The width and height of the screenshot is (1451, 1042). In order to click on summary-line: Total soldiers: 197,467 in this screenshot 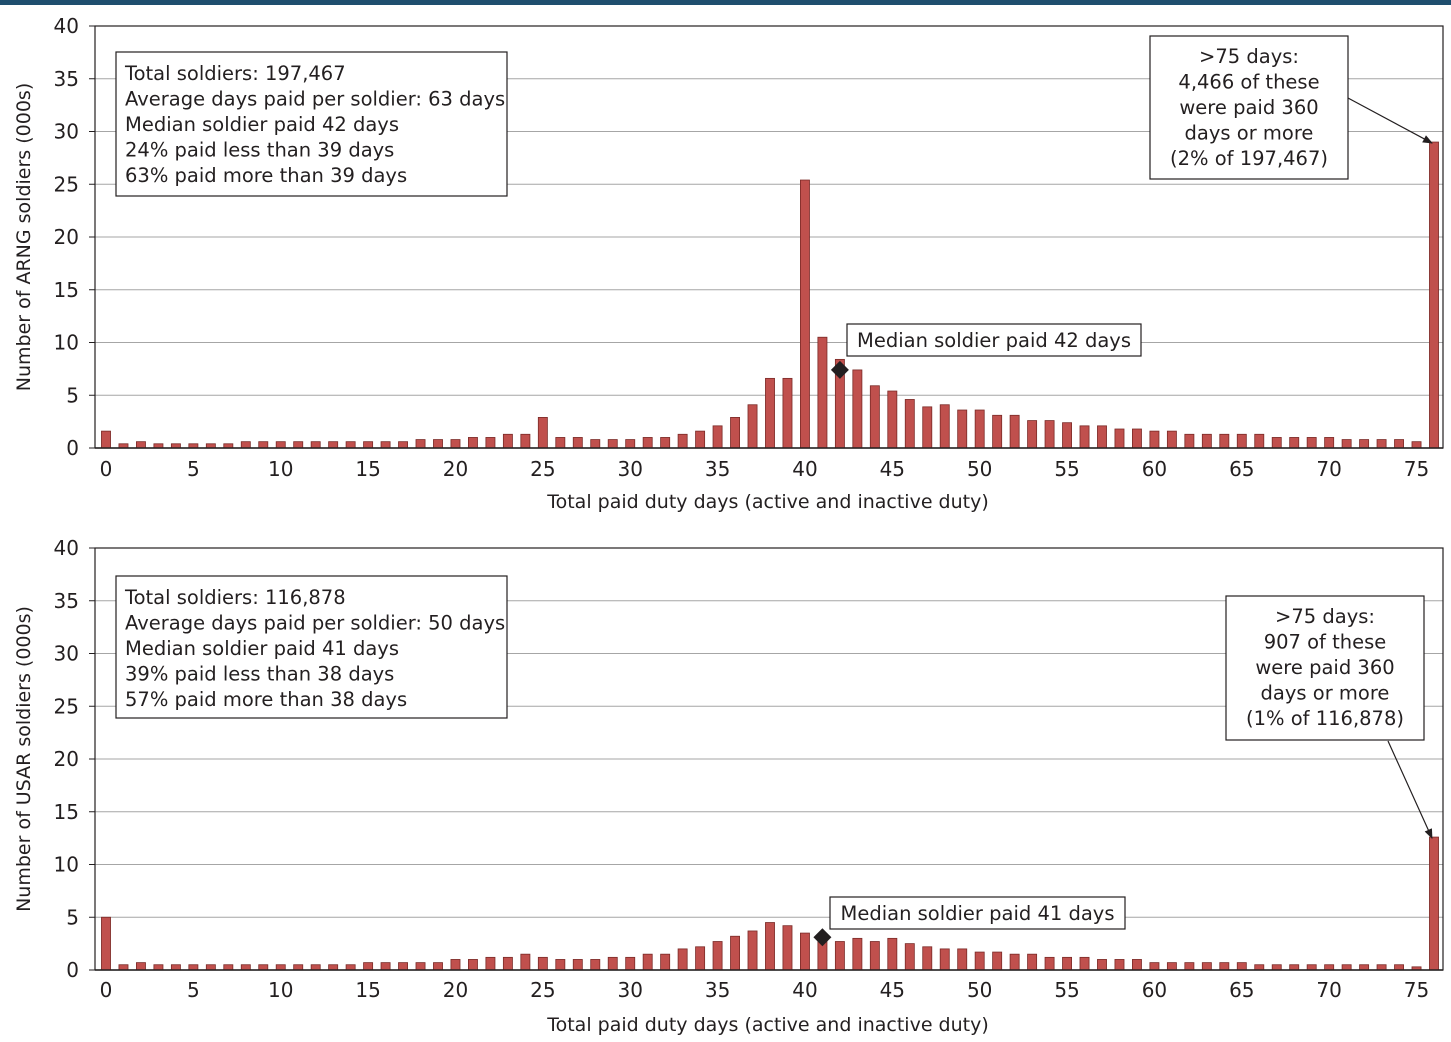, I will do `click(235, 73)`.